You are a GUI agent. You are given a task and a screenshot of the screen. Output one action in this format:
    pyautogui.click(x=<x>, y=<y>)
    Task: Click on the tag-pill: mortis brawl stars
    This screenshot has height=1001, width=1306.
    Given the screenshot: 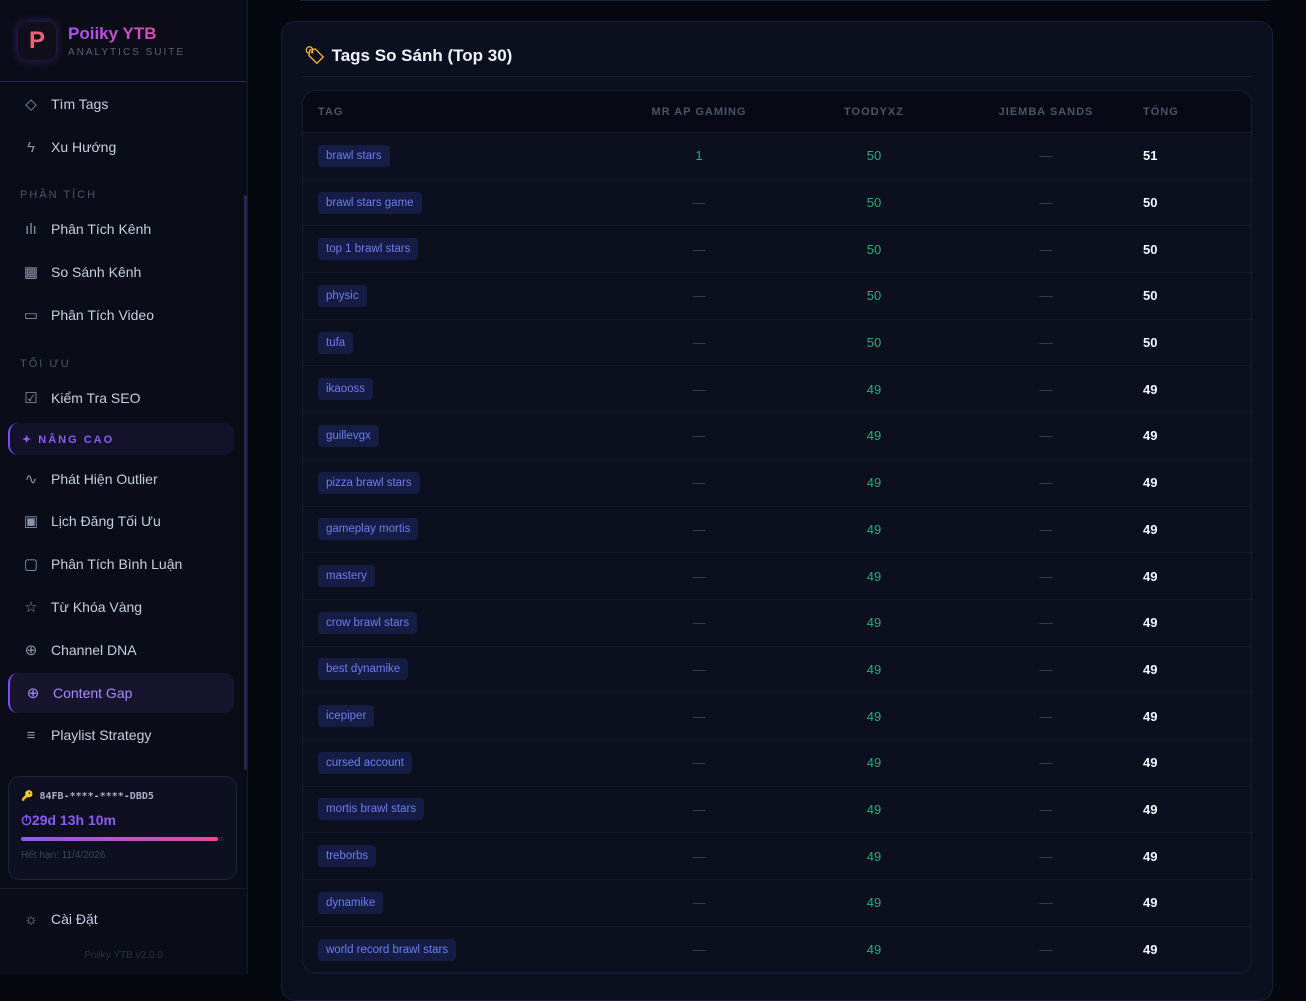 What is the action you would take?
    pyautogui.click(x=371, y=809)
    